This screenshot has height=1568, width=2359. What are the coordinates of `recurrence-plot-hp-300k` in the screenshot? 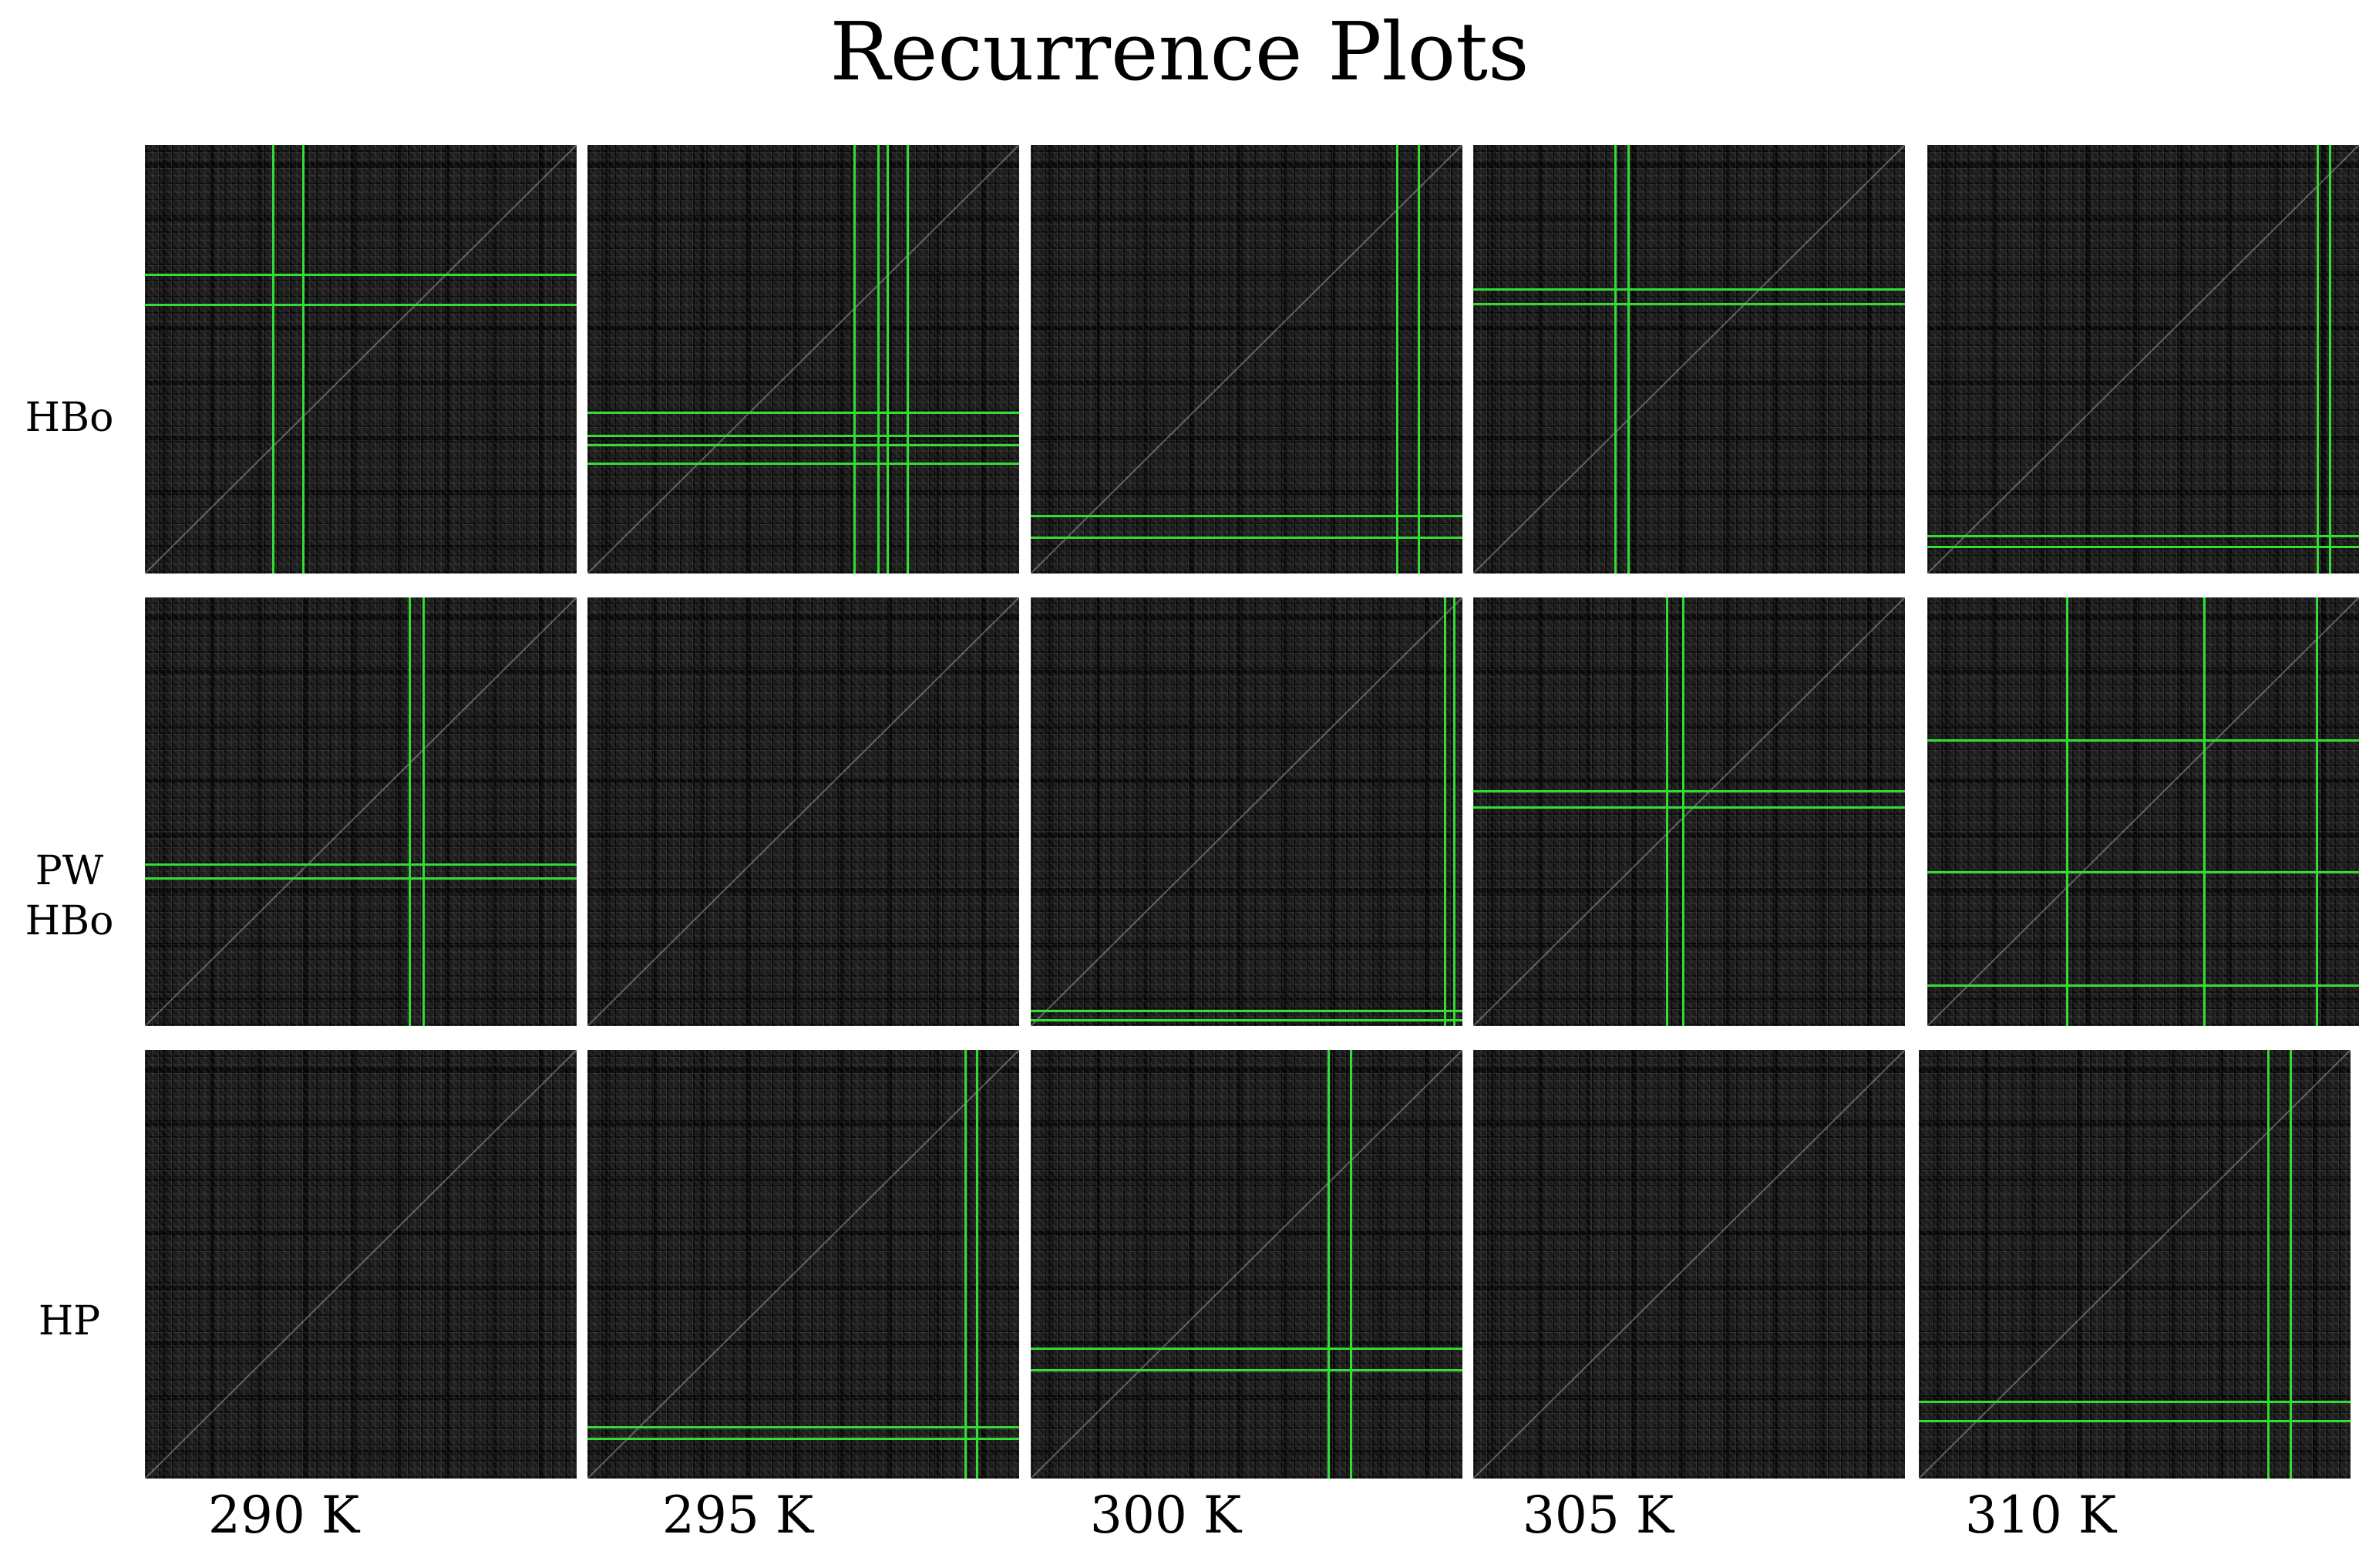 It's located at (1246, 1264).